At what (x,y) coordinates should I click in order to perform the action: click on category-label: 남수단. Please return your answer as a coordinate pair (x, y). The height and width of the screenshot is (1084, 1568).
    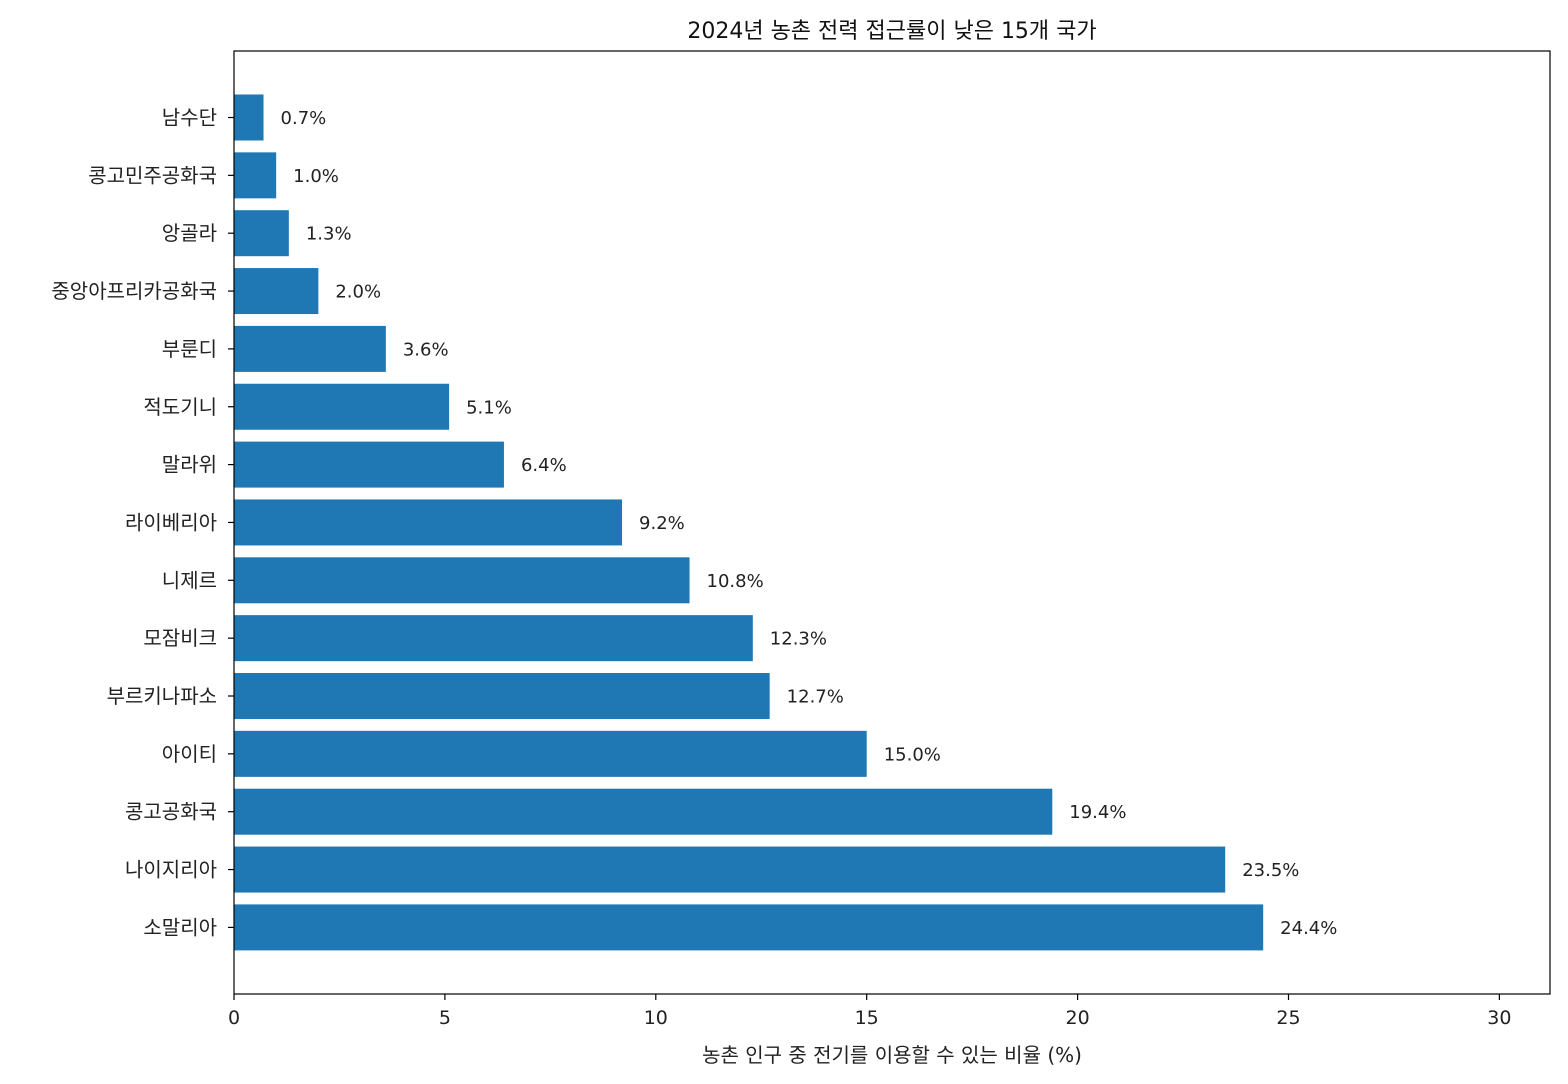
    Looking at the image, I should click on (189, 118).